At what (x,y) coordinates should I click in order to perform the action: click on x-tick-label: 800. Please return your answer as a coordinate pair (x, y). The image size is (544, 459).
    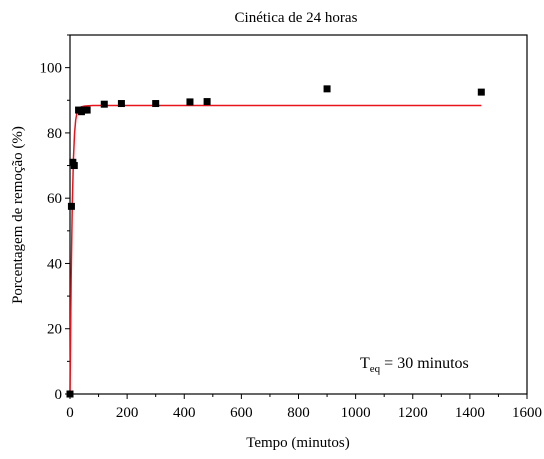
    Looking at the image, I should click on (298, 413).